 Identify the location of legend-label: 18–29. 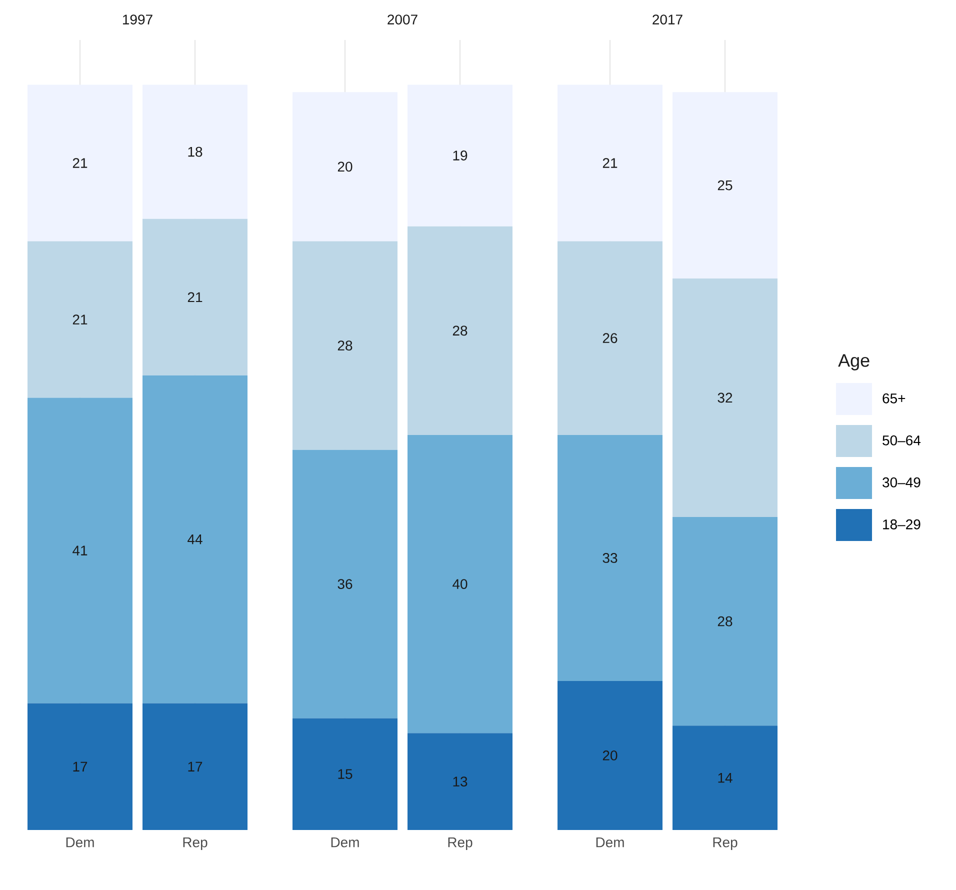
(901, 524).